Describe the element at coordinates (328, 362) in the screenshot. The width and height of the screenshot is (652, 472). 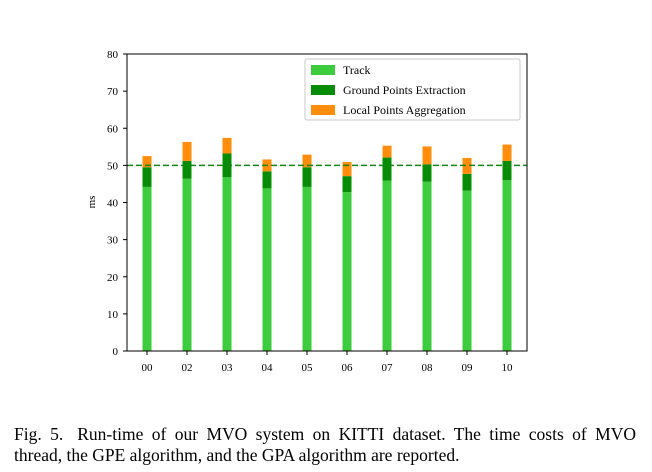
I see `x-axis: 00 02 03 04 05 06 07 08 09 10` at that location.